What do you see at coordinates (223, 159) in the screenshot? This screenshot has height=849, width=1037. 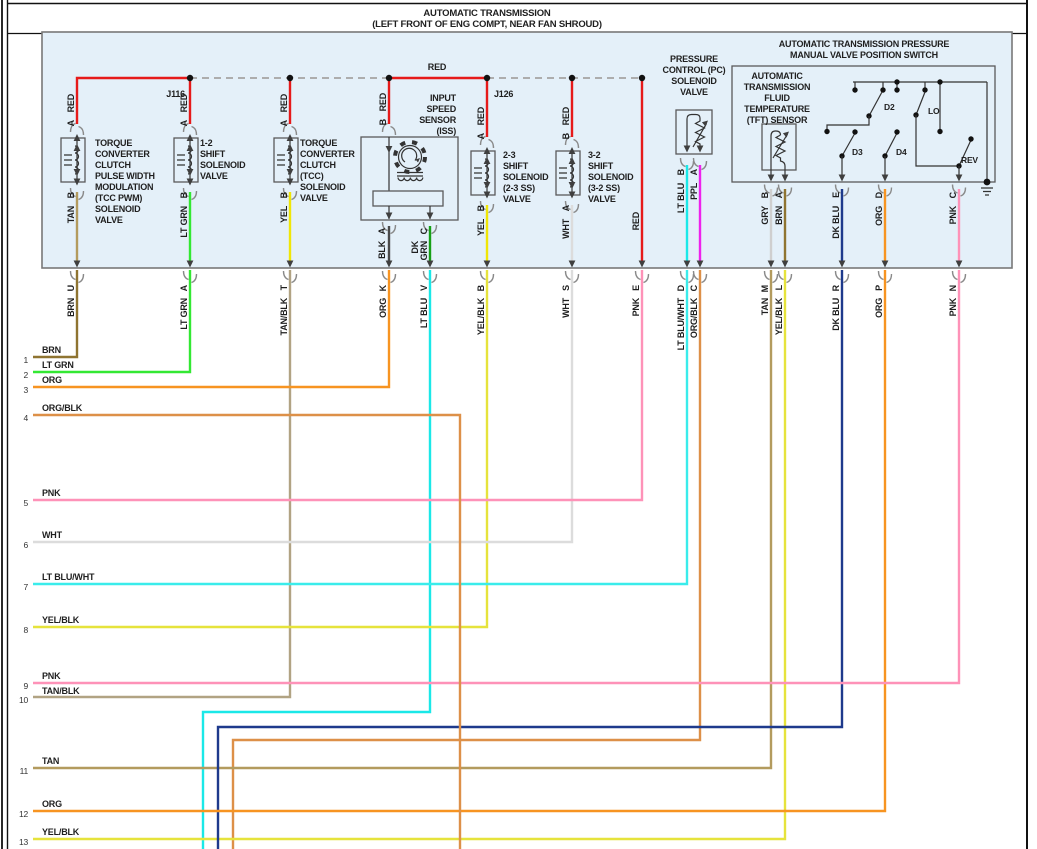 I see `1-2-shift-label: 1-2 SHIFT SOLENOID VALVE` at bounding box center [223, 159].